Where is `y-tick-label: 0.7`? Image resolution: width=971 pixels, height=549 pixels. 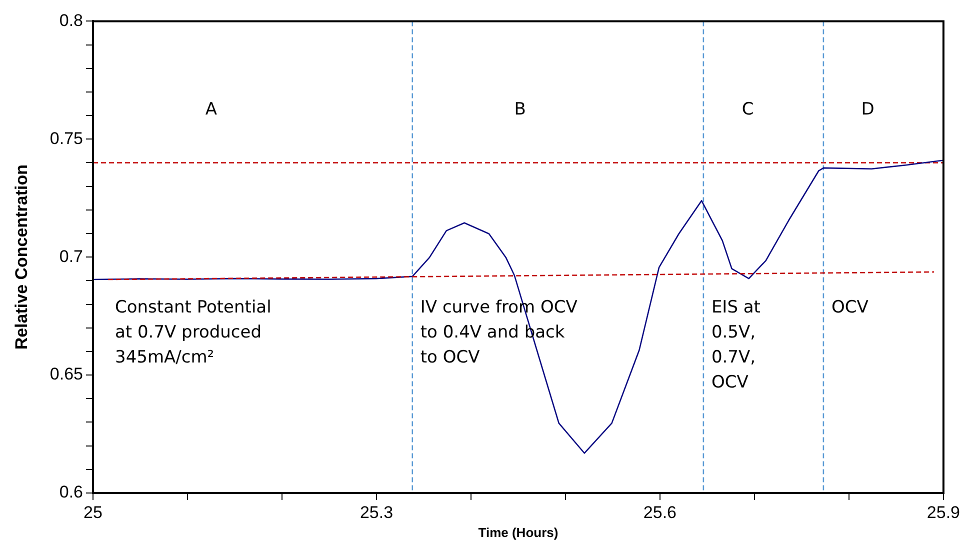
y-tick-label: 0.7 is located at coordinates (71, 256).